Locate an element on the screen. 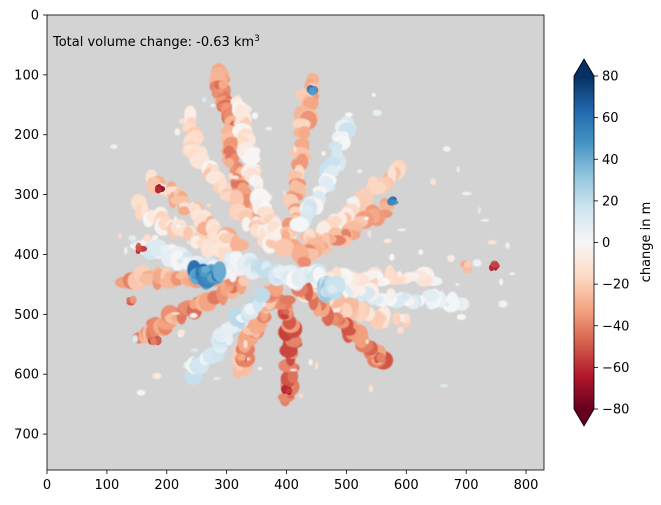 Image resolution: width=661 pixels, height=505 pixels. y-tick-label: 0 is located at coordinates (35, 16).